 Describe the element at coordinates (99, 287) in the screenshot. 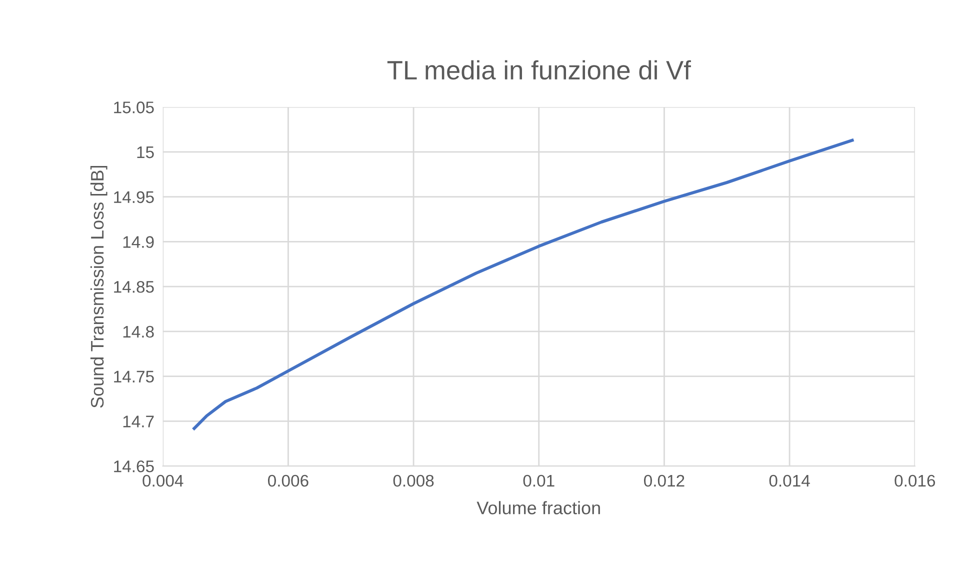

I see `y-axis-title: Sound Transmission Loss [dB]` at that location.